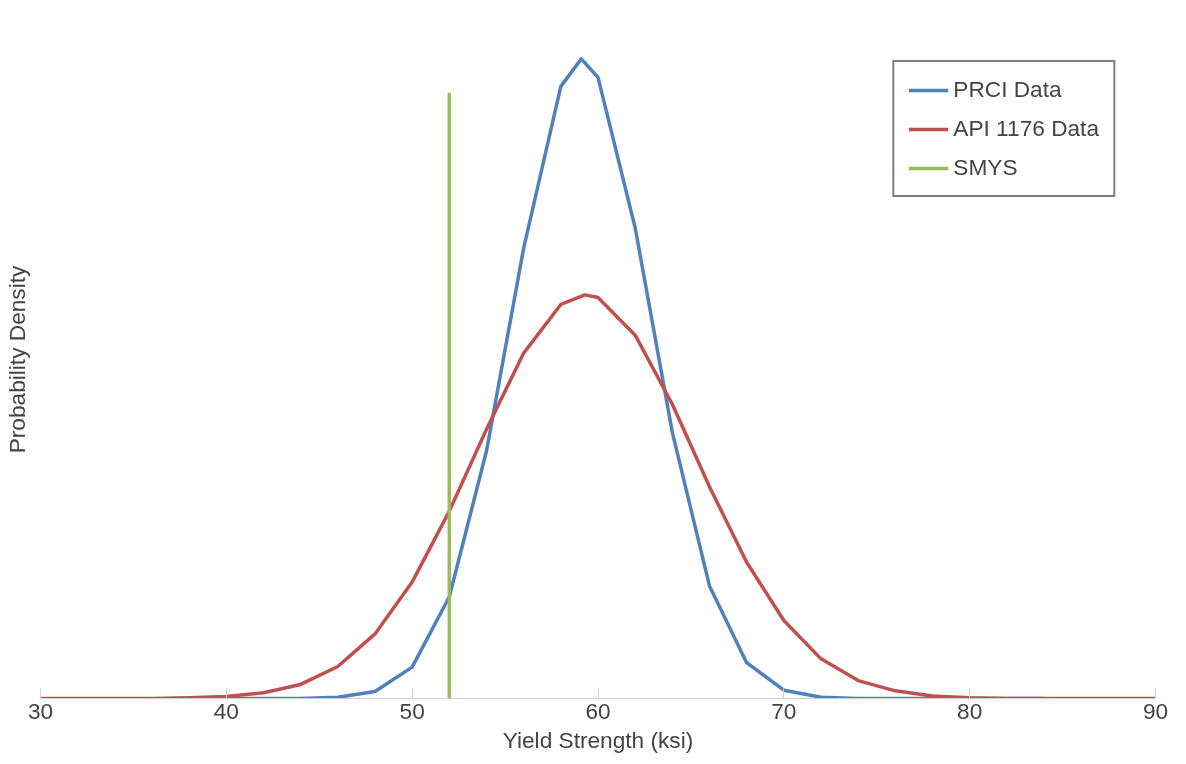  I want to click on legend-label: SMYS, so click(985, 167).